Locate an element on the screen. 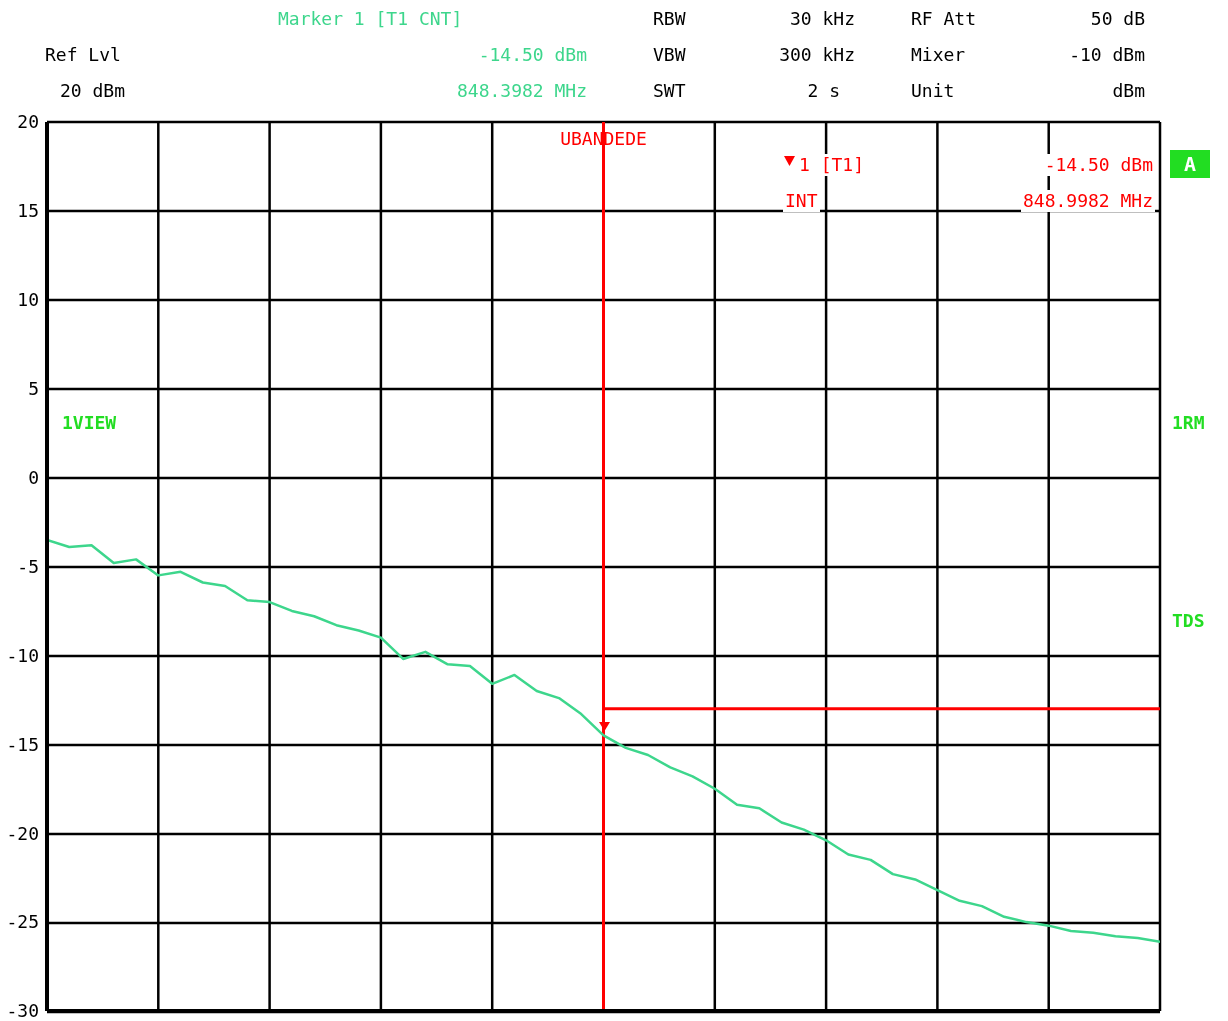 The height and width of the screenshot is (1021, 1228). text: SWT is located at coordinates (669, 91).